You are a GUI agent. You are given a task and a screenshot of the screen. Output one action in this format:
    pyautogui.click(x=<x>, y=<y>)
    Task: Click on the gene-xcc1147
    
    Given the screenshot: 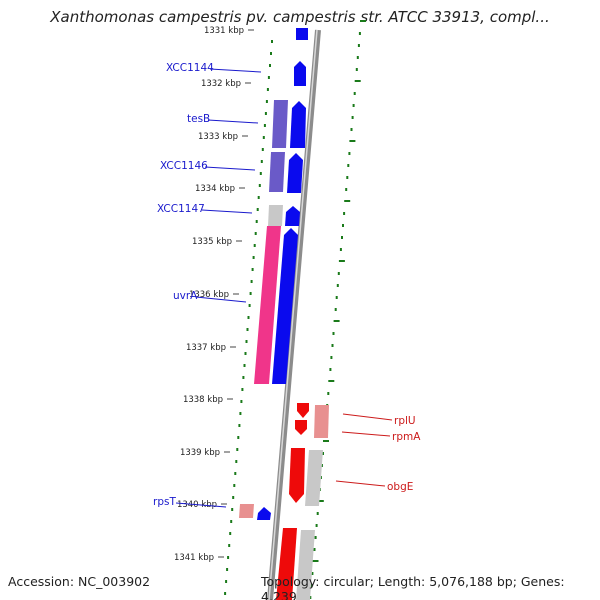 What is the action you would take?
    pyautogui.click(x=292, y=216)
    